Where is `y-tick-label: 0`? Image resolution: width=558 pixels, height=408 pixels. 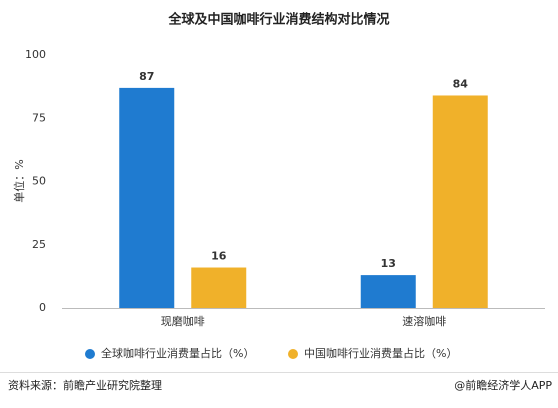 y-tick-label: 0 is located at coordinates (42, 307).